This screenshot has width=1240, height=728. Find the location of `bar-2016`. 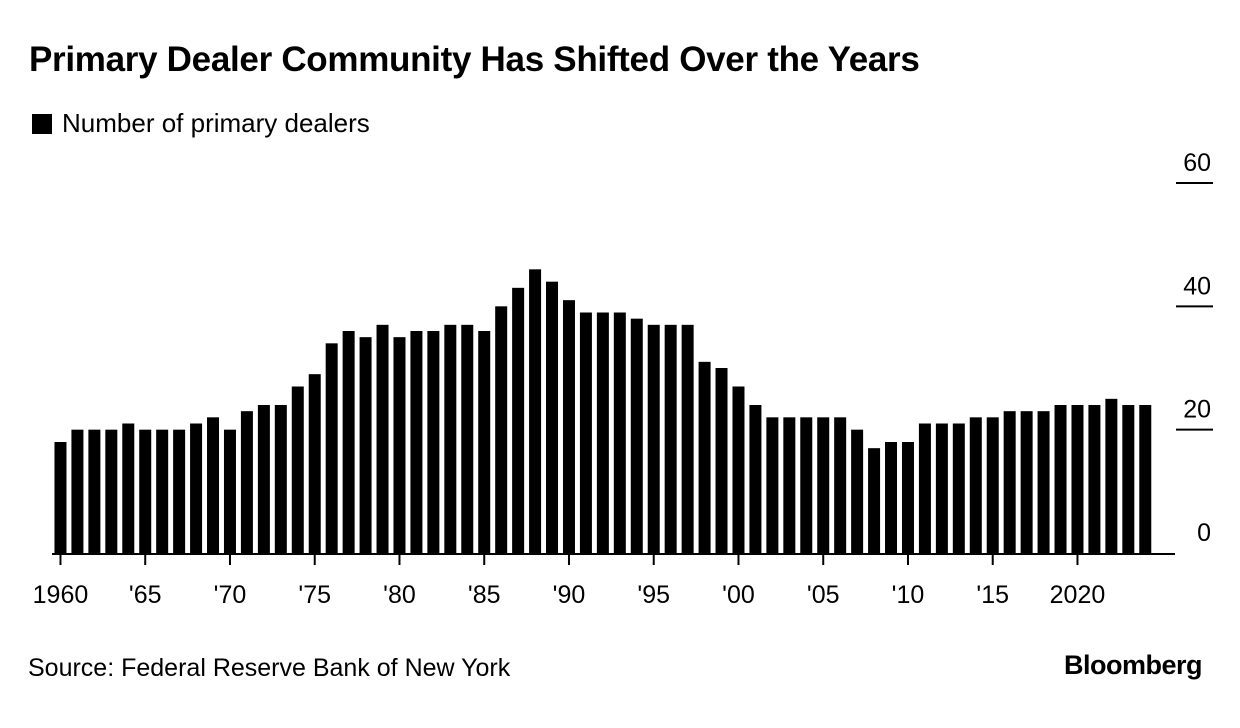

bar-2016 is located at coordinates (1009, 482).